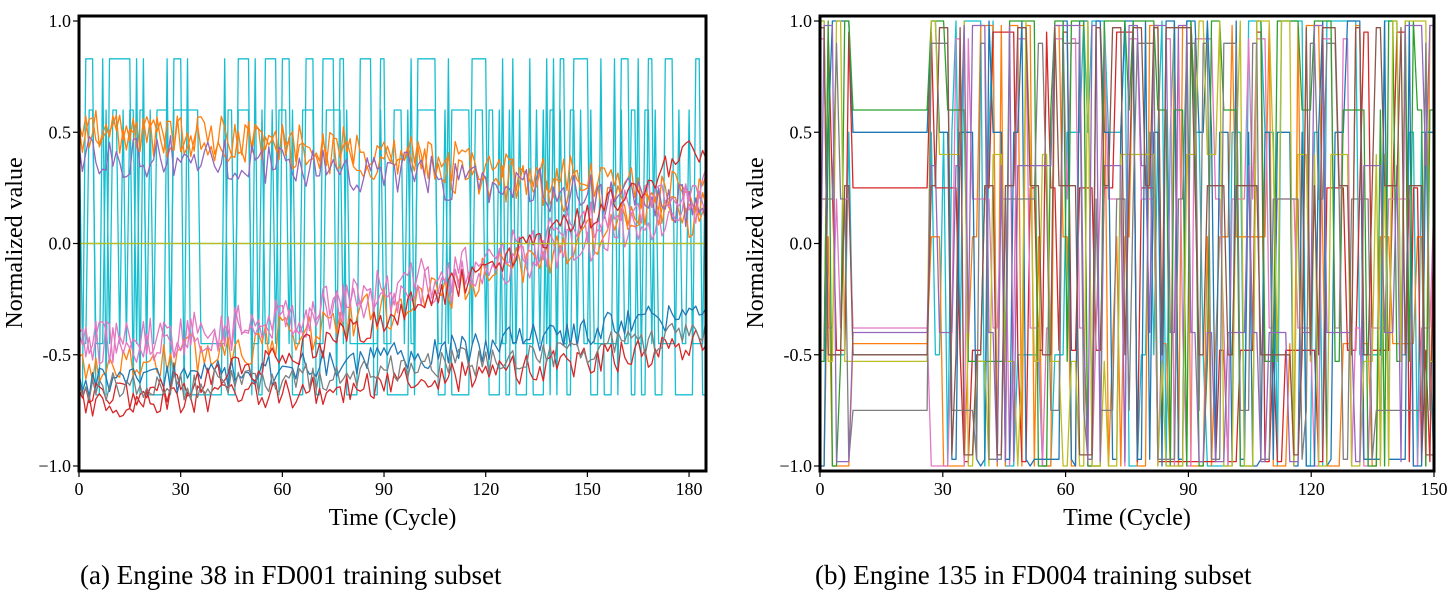 Image resolution: width=1454 pixels, height=599 pixels. Describe the element at coordinates (1033, 575) in the screenshot. I see `caption-engine-135: (b) Engine 135 in FD004 training subset` at that location.